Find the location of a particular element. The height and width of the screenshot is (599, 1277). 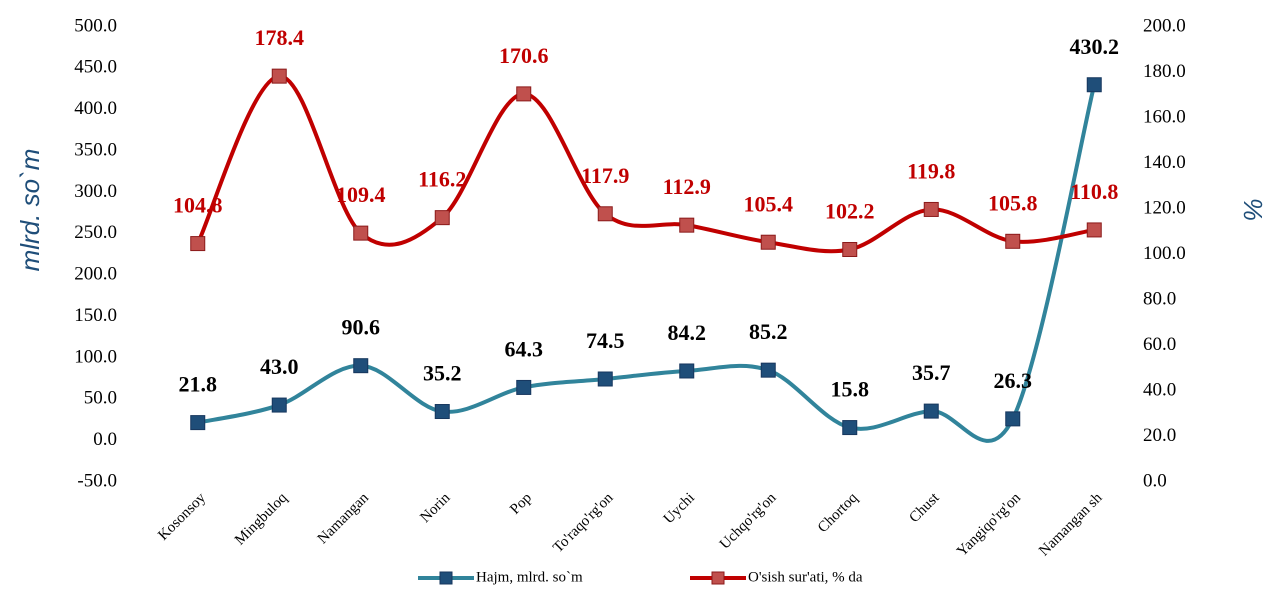

data-label: 105.8 is located at coordinates (1013, 202).